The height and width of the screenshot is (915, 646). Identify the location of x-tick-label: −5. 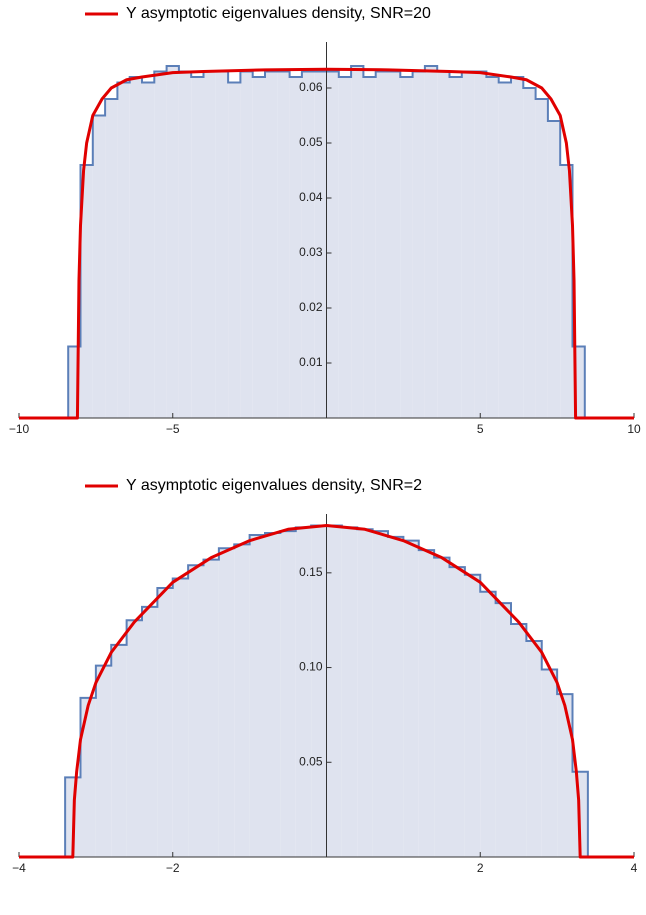
(173, 429).